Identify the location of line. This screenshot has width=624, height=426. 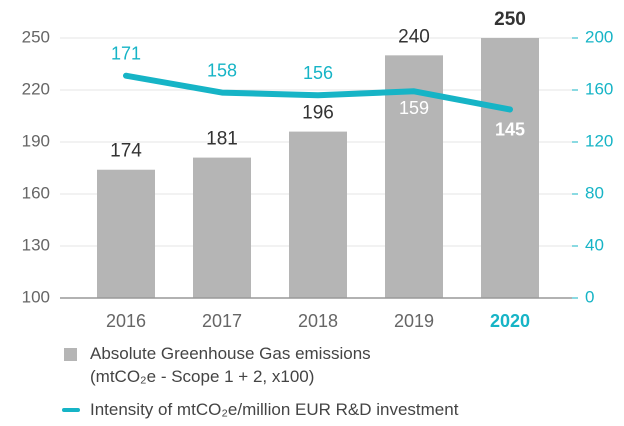
(318, 92).